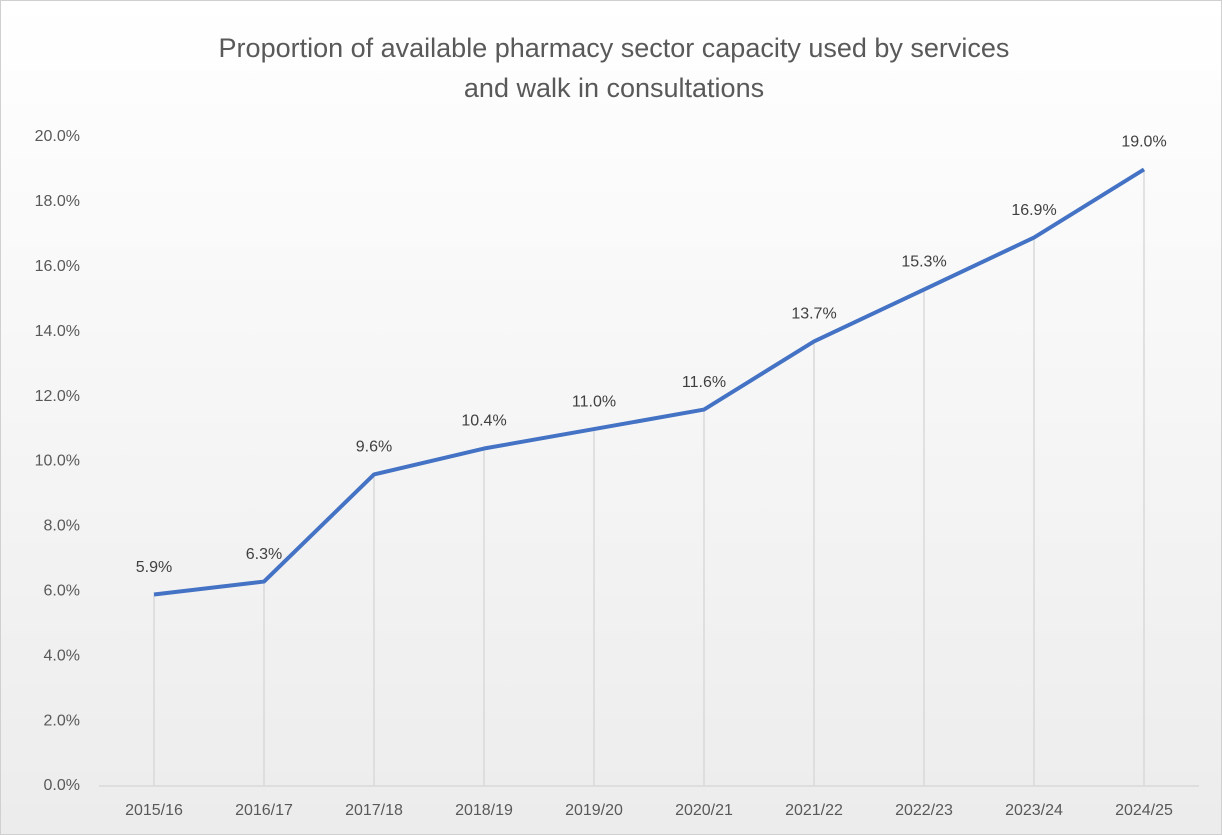 The width and height of the screenshot is (1222, 835). What do you see at coordinates (483, 421) in the screenshot?
I see `data-label: 10.4%` at bounding box center [483, 421].